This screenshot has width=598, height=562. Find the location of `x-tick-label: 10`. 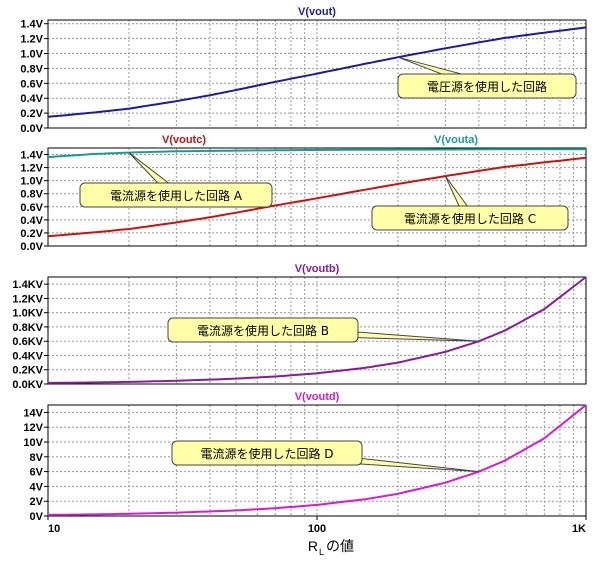

x-tick-label: 10 is located at coordinates (54, 529).